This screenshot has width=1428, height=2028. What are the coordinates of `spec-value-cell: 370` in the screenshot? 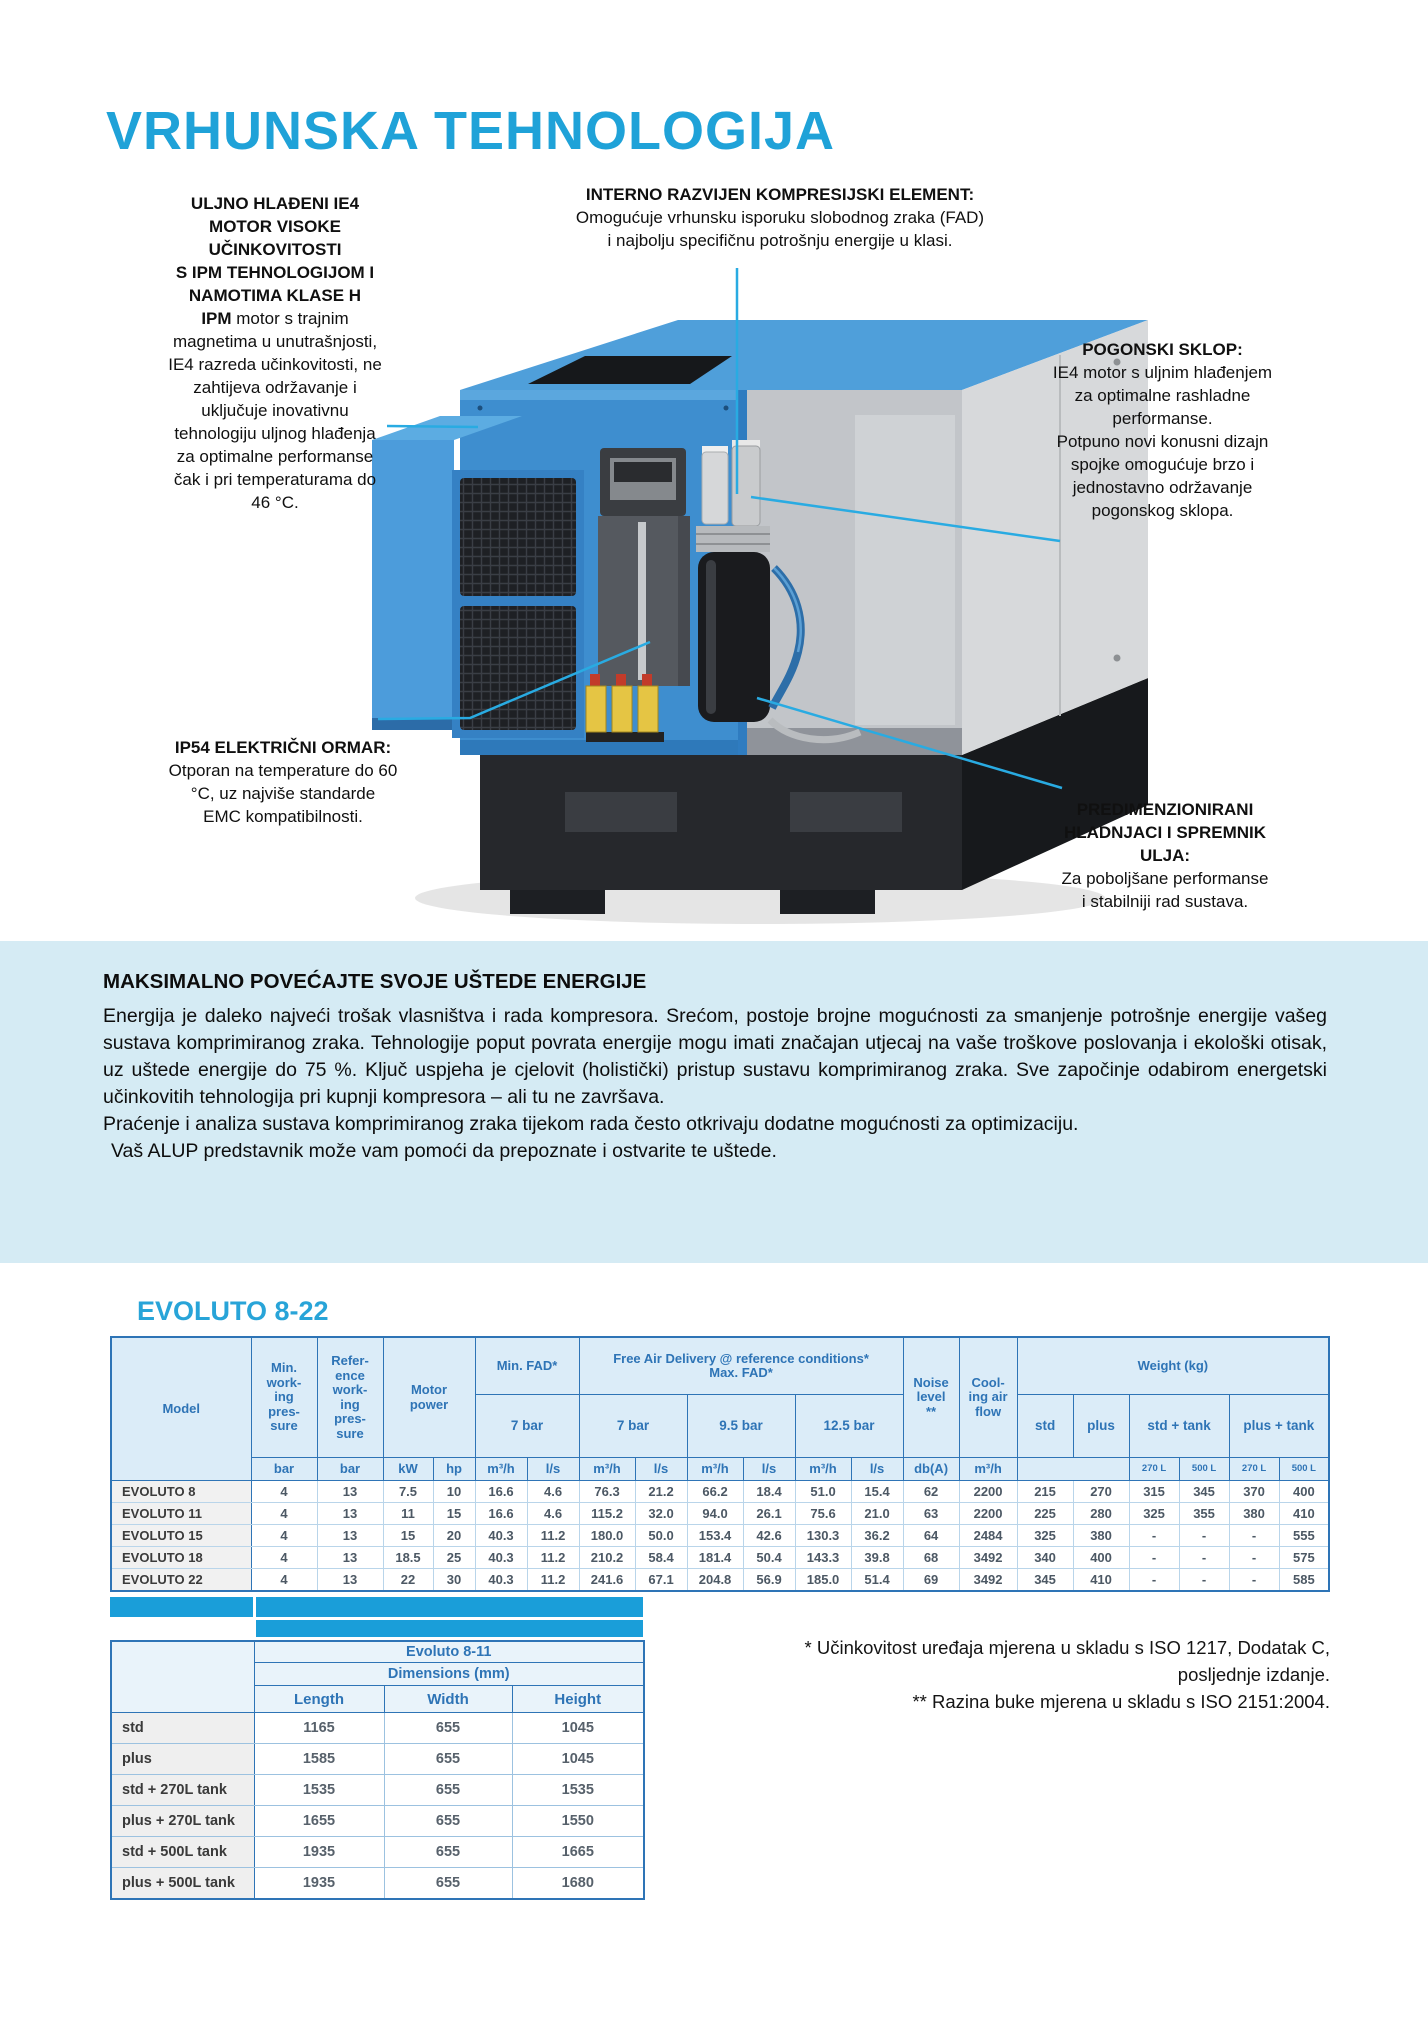 It's located at (1254, 1491).